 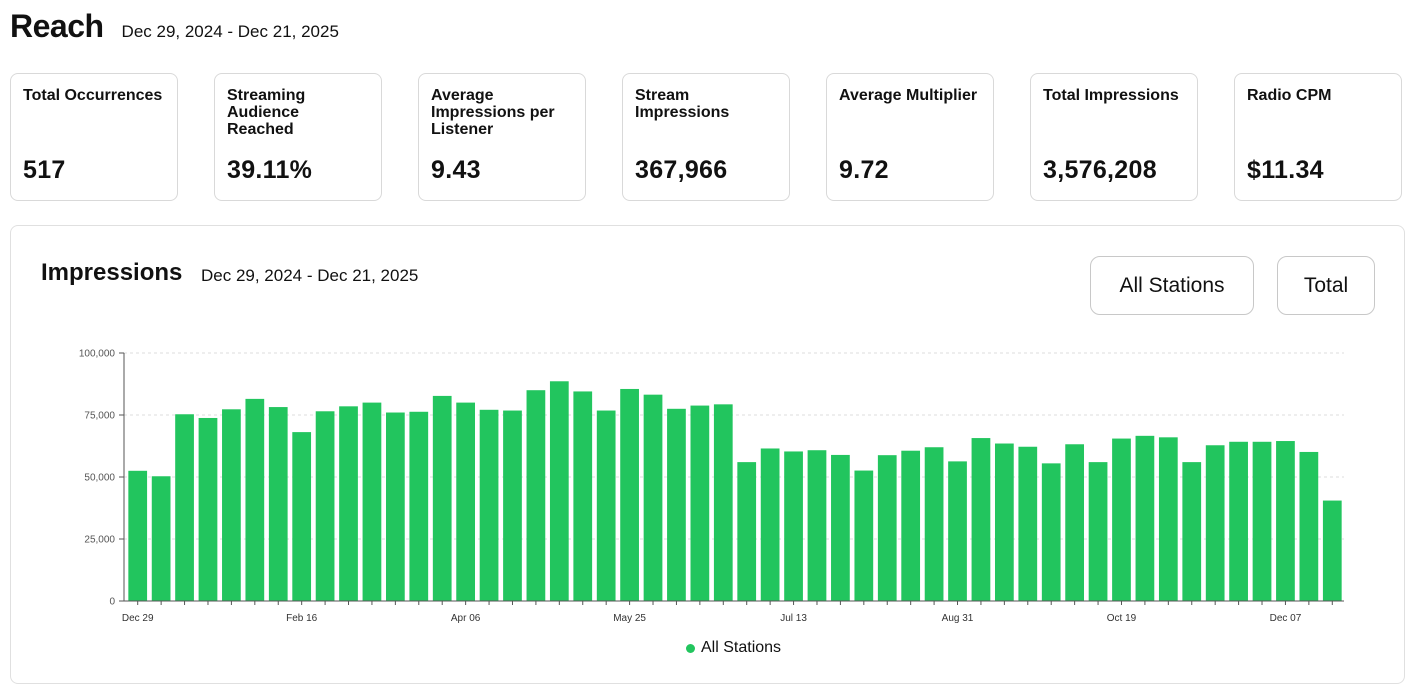 What do you see at coordinates (97, 354) in the screenshot?
I see `y-tick-label: 100,000` at bounding box center [97, 354].